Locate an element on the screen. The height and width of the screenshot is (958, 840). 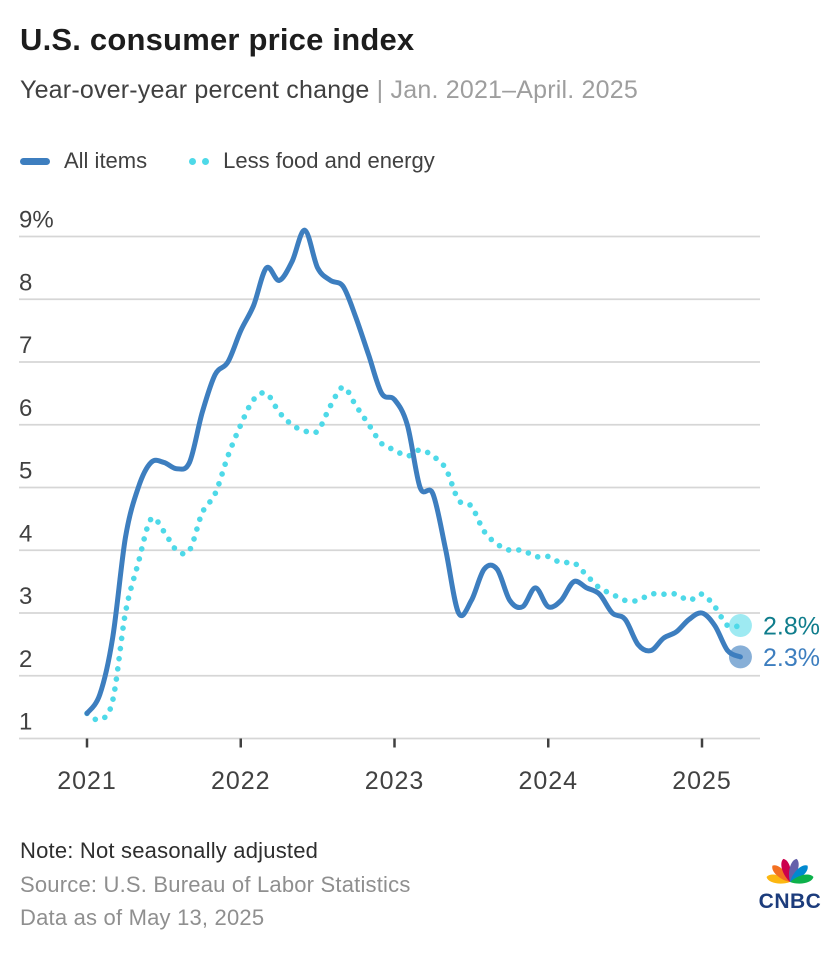
solid-line-swatch-icon is located at coordinates (35, 161).